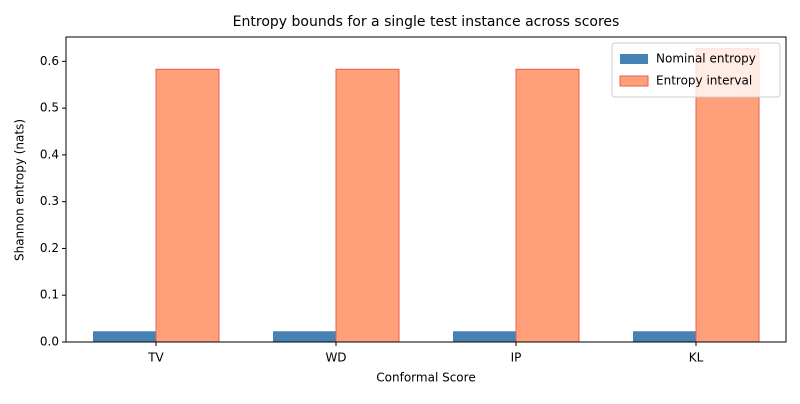 This screenshot has width=800, height=404. I want to click on y-tick-label: 0.4, so click(49, 154).